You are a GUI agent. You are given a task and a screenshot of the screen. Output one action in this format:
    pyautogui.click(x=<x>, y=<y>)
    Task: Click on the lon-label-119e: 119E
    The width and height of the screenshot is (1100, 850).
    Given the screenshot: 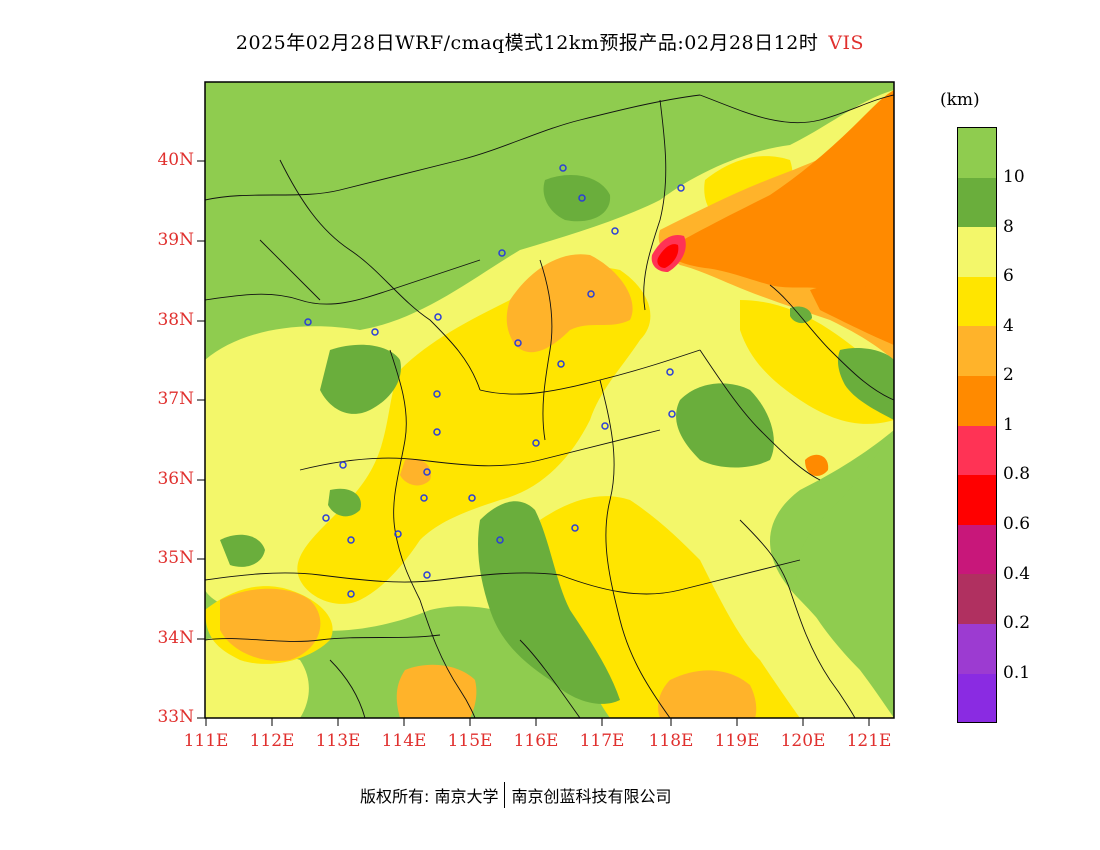 What is the action you would take?
    pyautogui.click(x=737, y=741)
    